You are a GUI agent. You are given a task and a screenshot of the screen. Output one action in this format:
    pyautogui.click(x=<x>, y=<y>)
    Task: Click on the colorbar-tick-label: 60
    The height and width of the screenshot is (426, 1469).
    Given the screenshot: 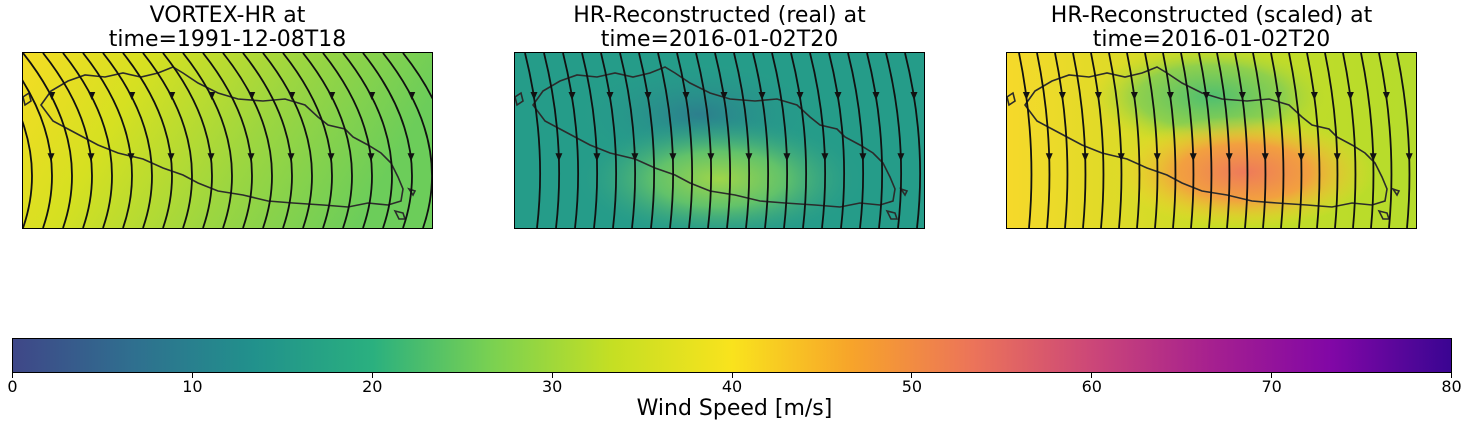 What is the action you would take?
    pyautogui.click(x=1091, y=386)
    